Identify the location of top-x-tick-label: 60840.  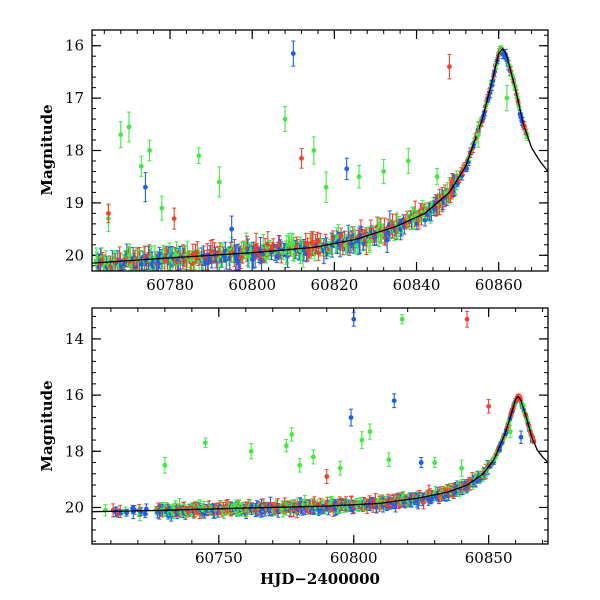
(417, 285).